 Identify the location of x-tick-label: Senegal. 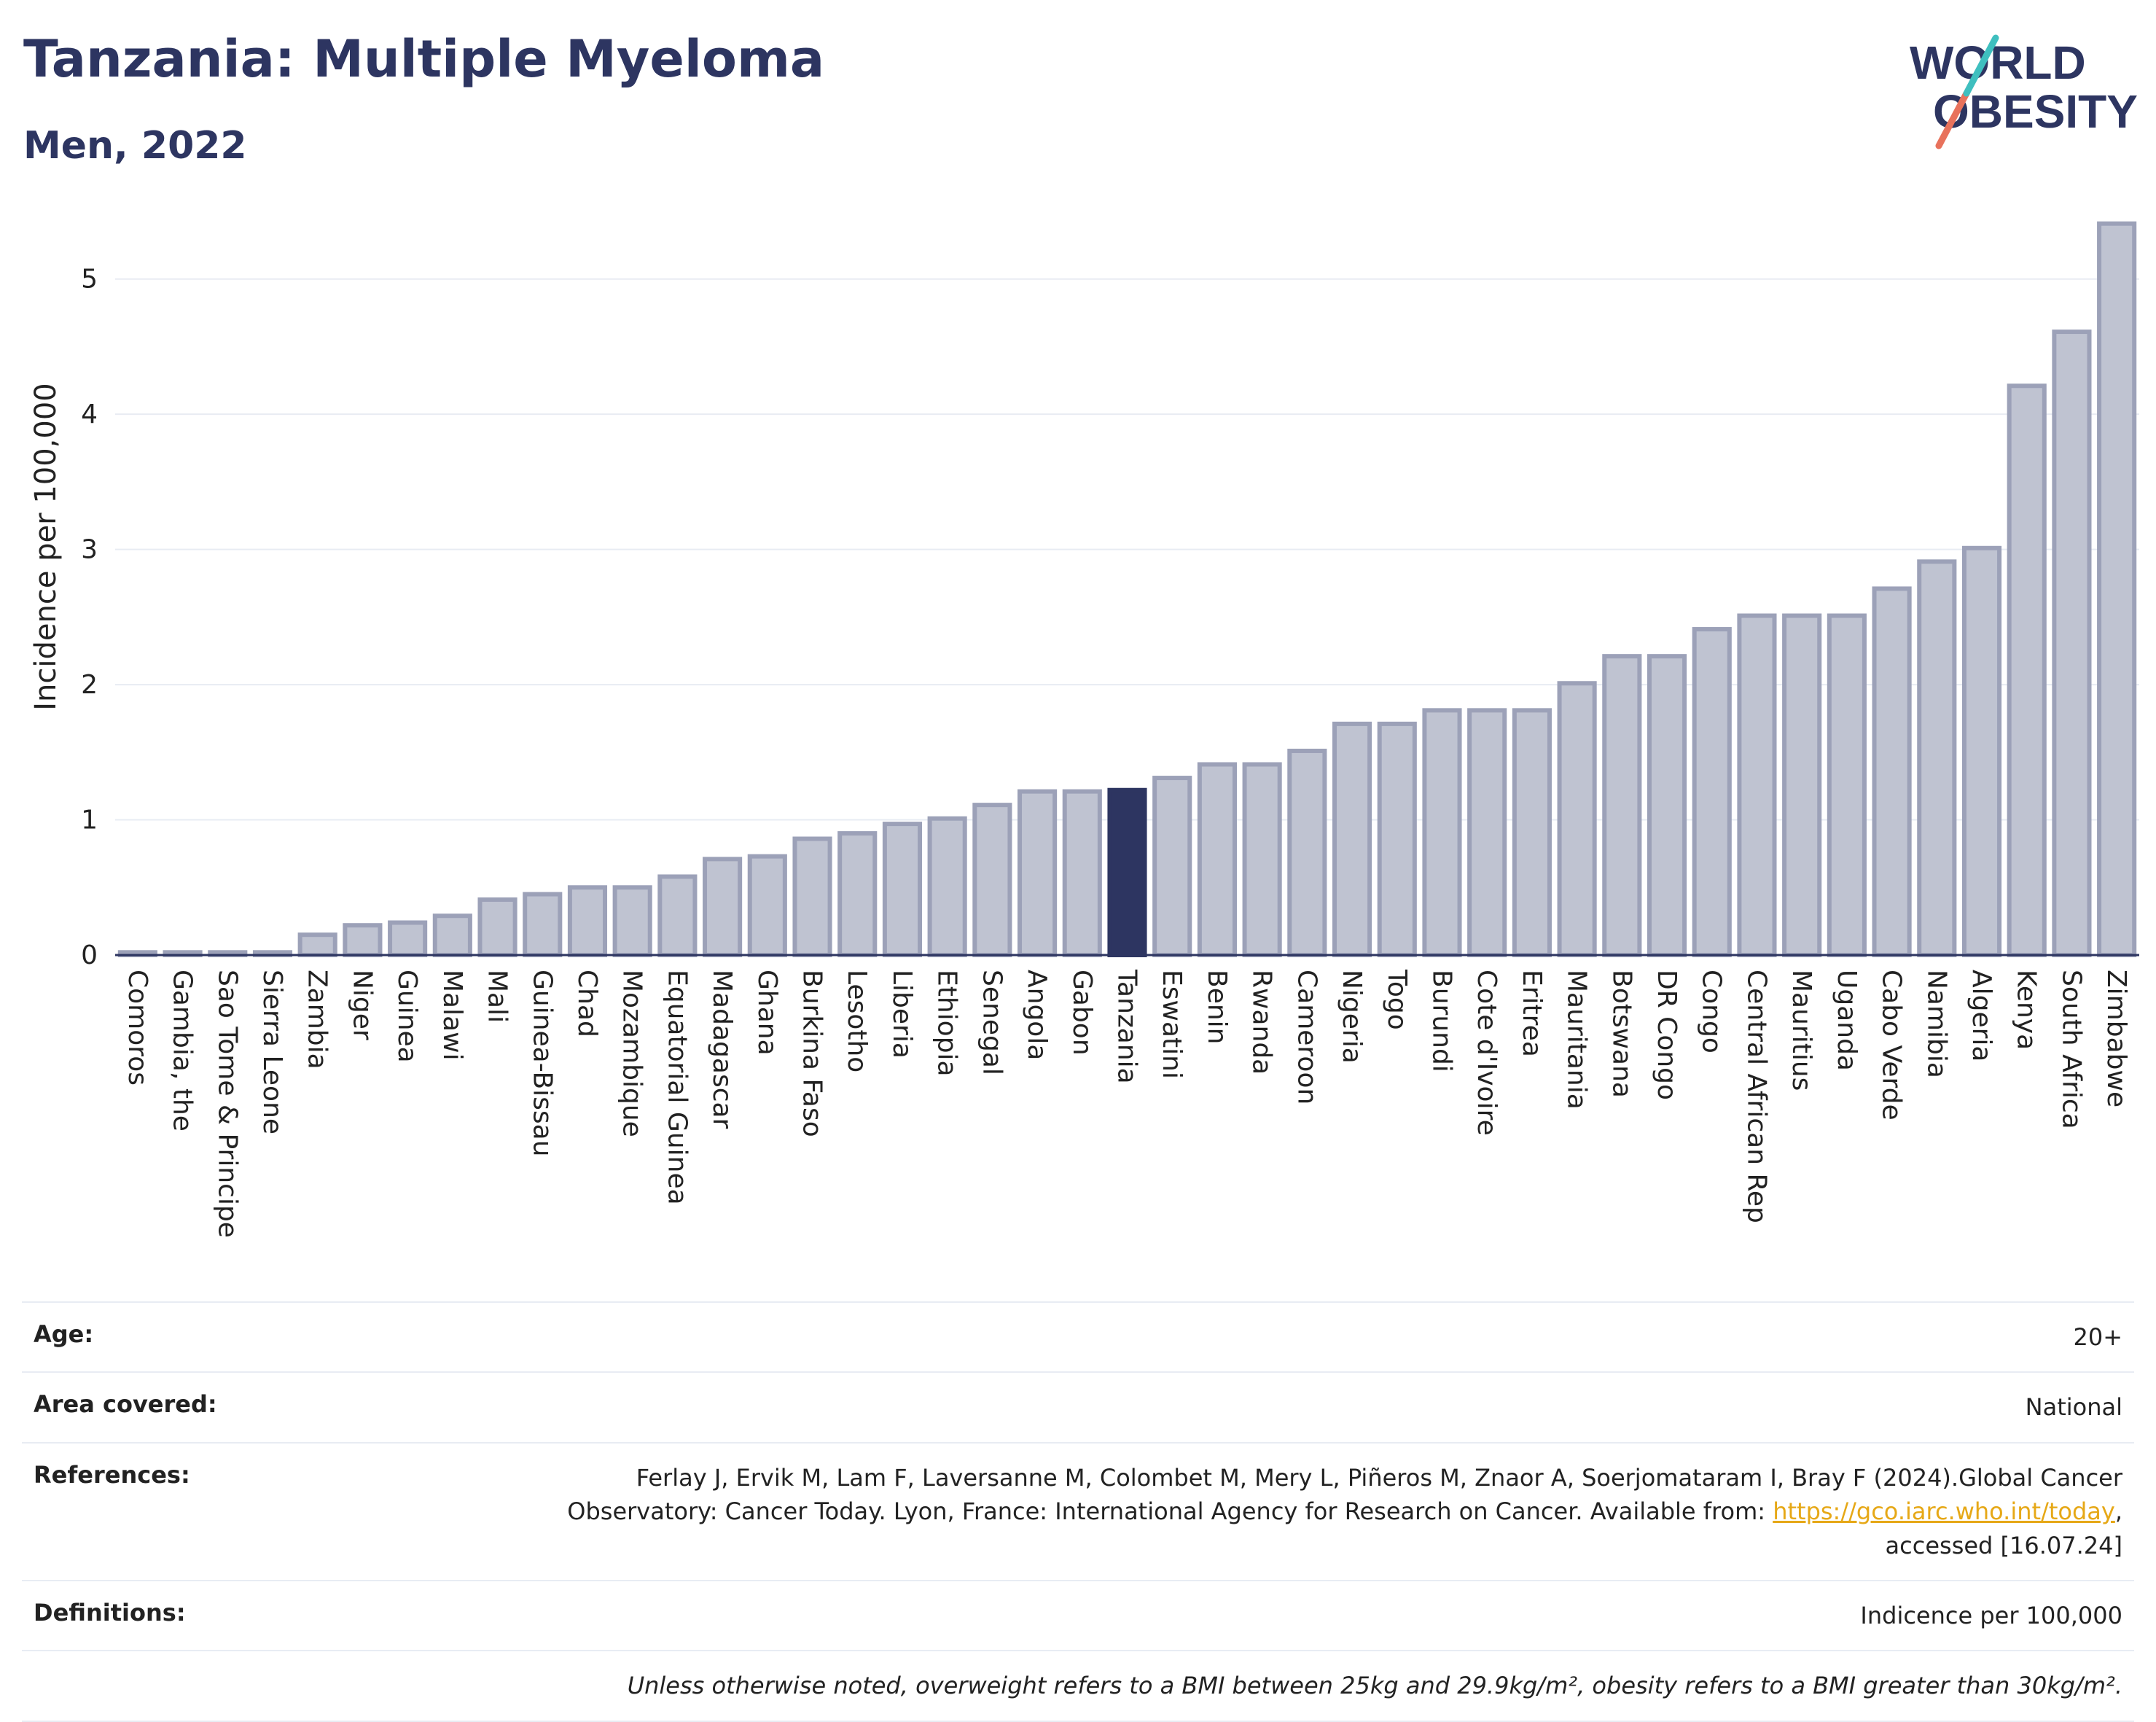
(992, 1022).